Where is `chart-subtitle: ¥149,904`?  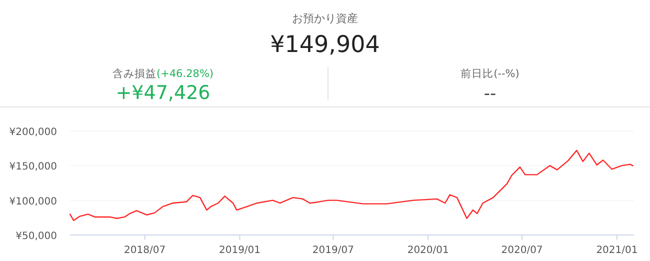
chart-subtitle: ¥149,904 is located at coordinates (325, 45).